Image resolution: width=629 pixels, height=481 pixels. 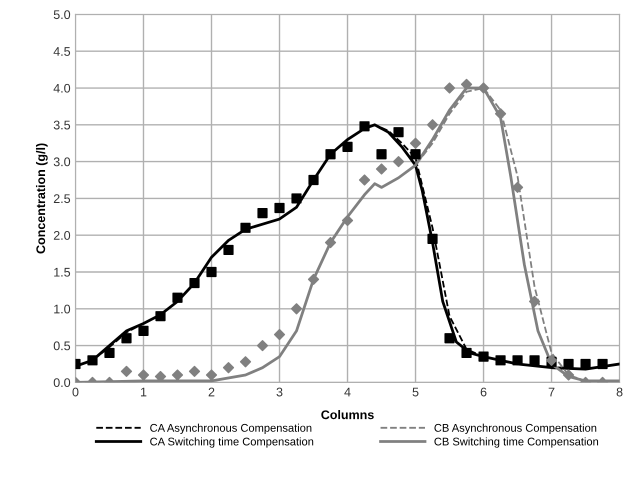 What do you see at coordinates (62, 51) in the screenshot?
I see `y-tick-label: 4.5` at bounding box center [62, 51].